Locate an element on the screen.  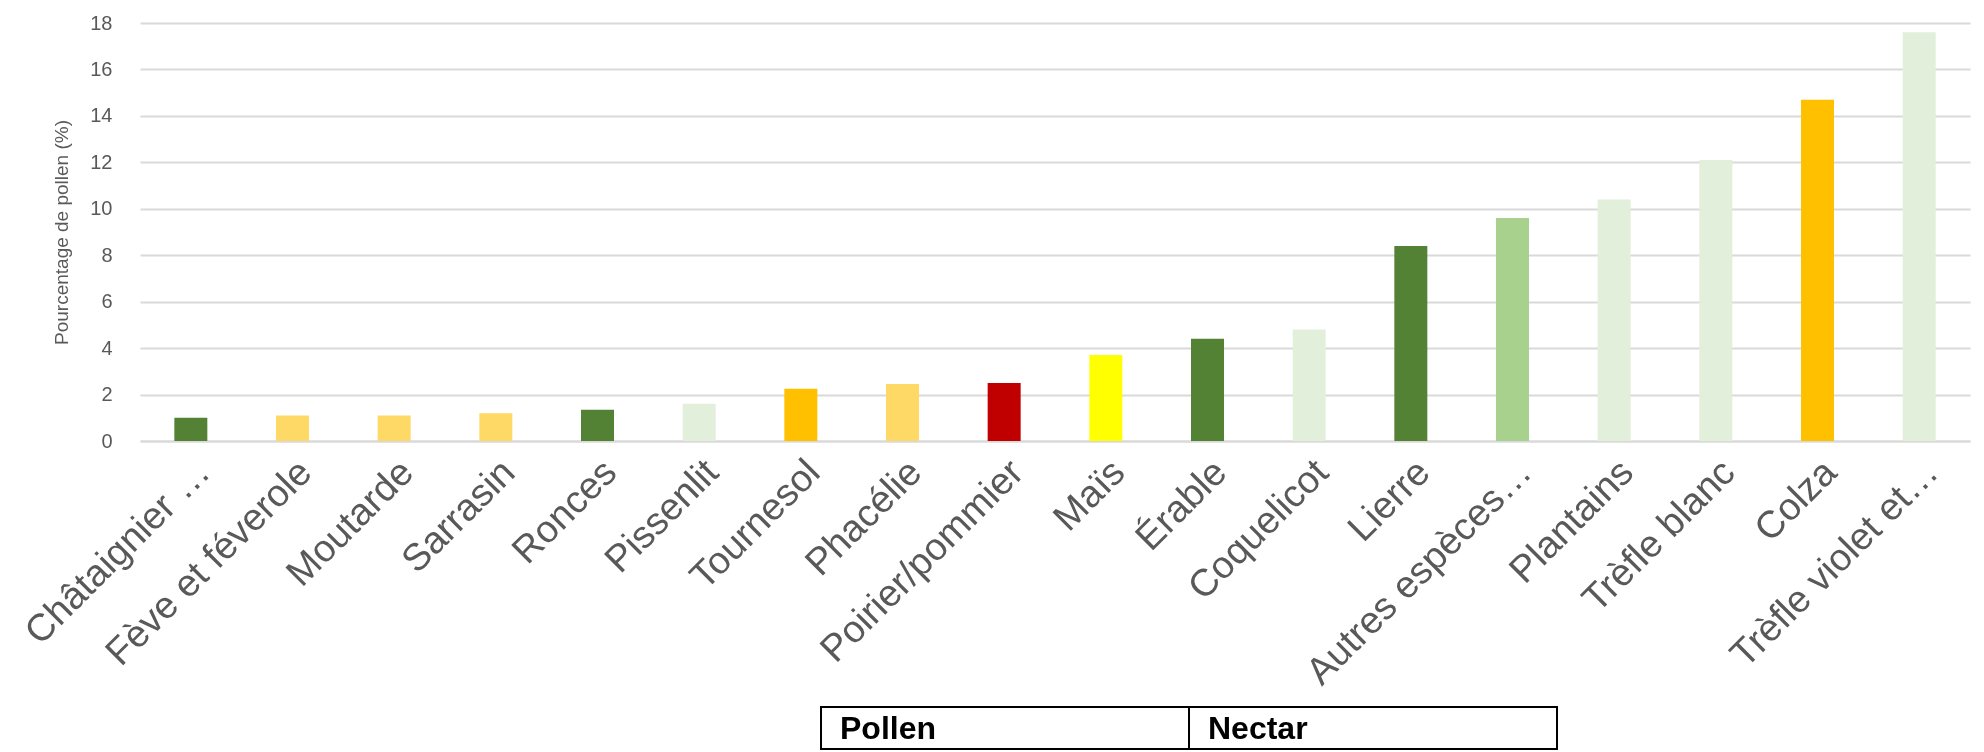
y-tick-label: 16 is located at coordinates (101, 68).